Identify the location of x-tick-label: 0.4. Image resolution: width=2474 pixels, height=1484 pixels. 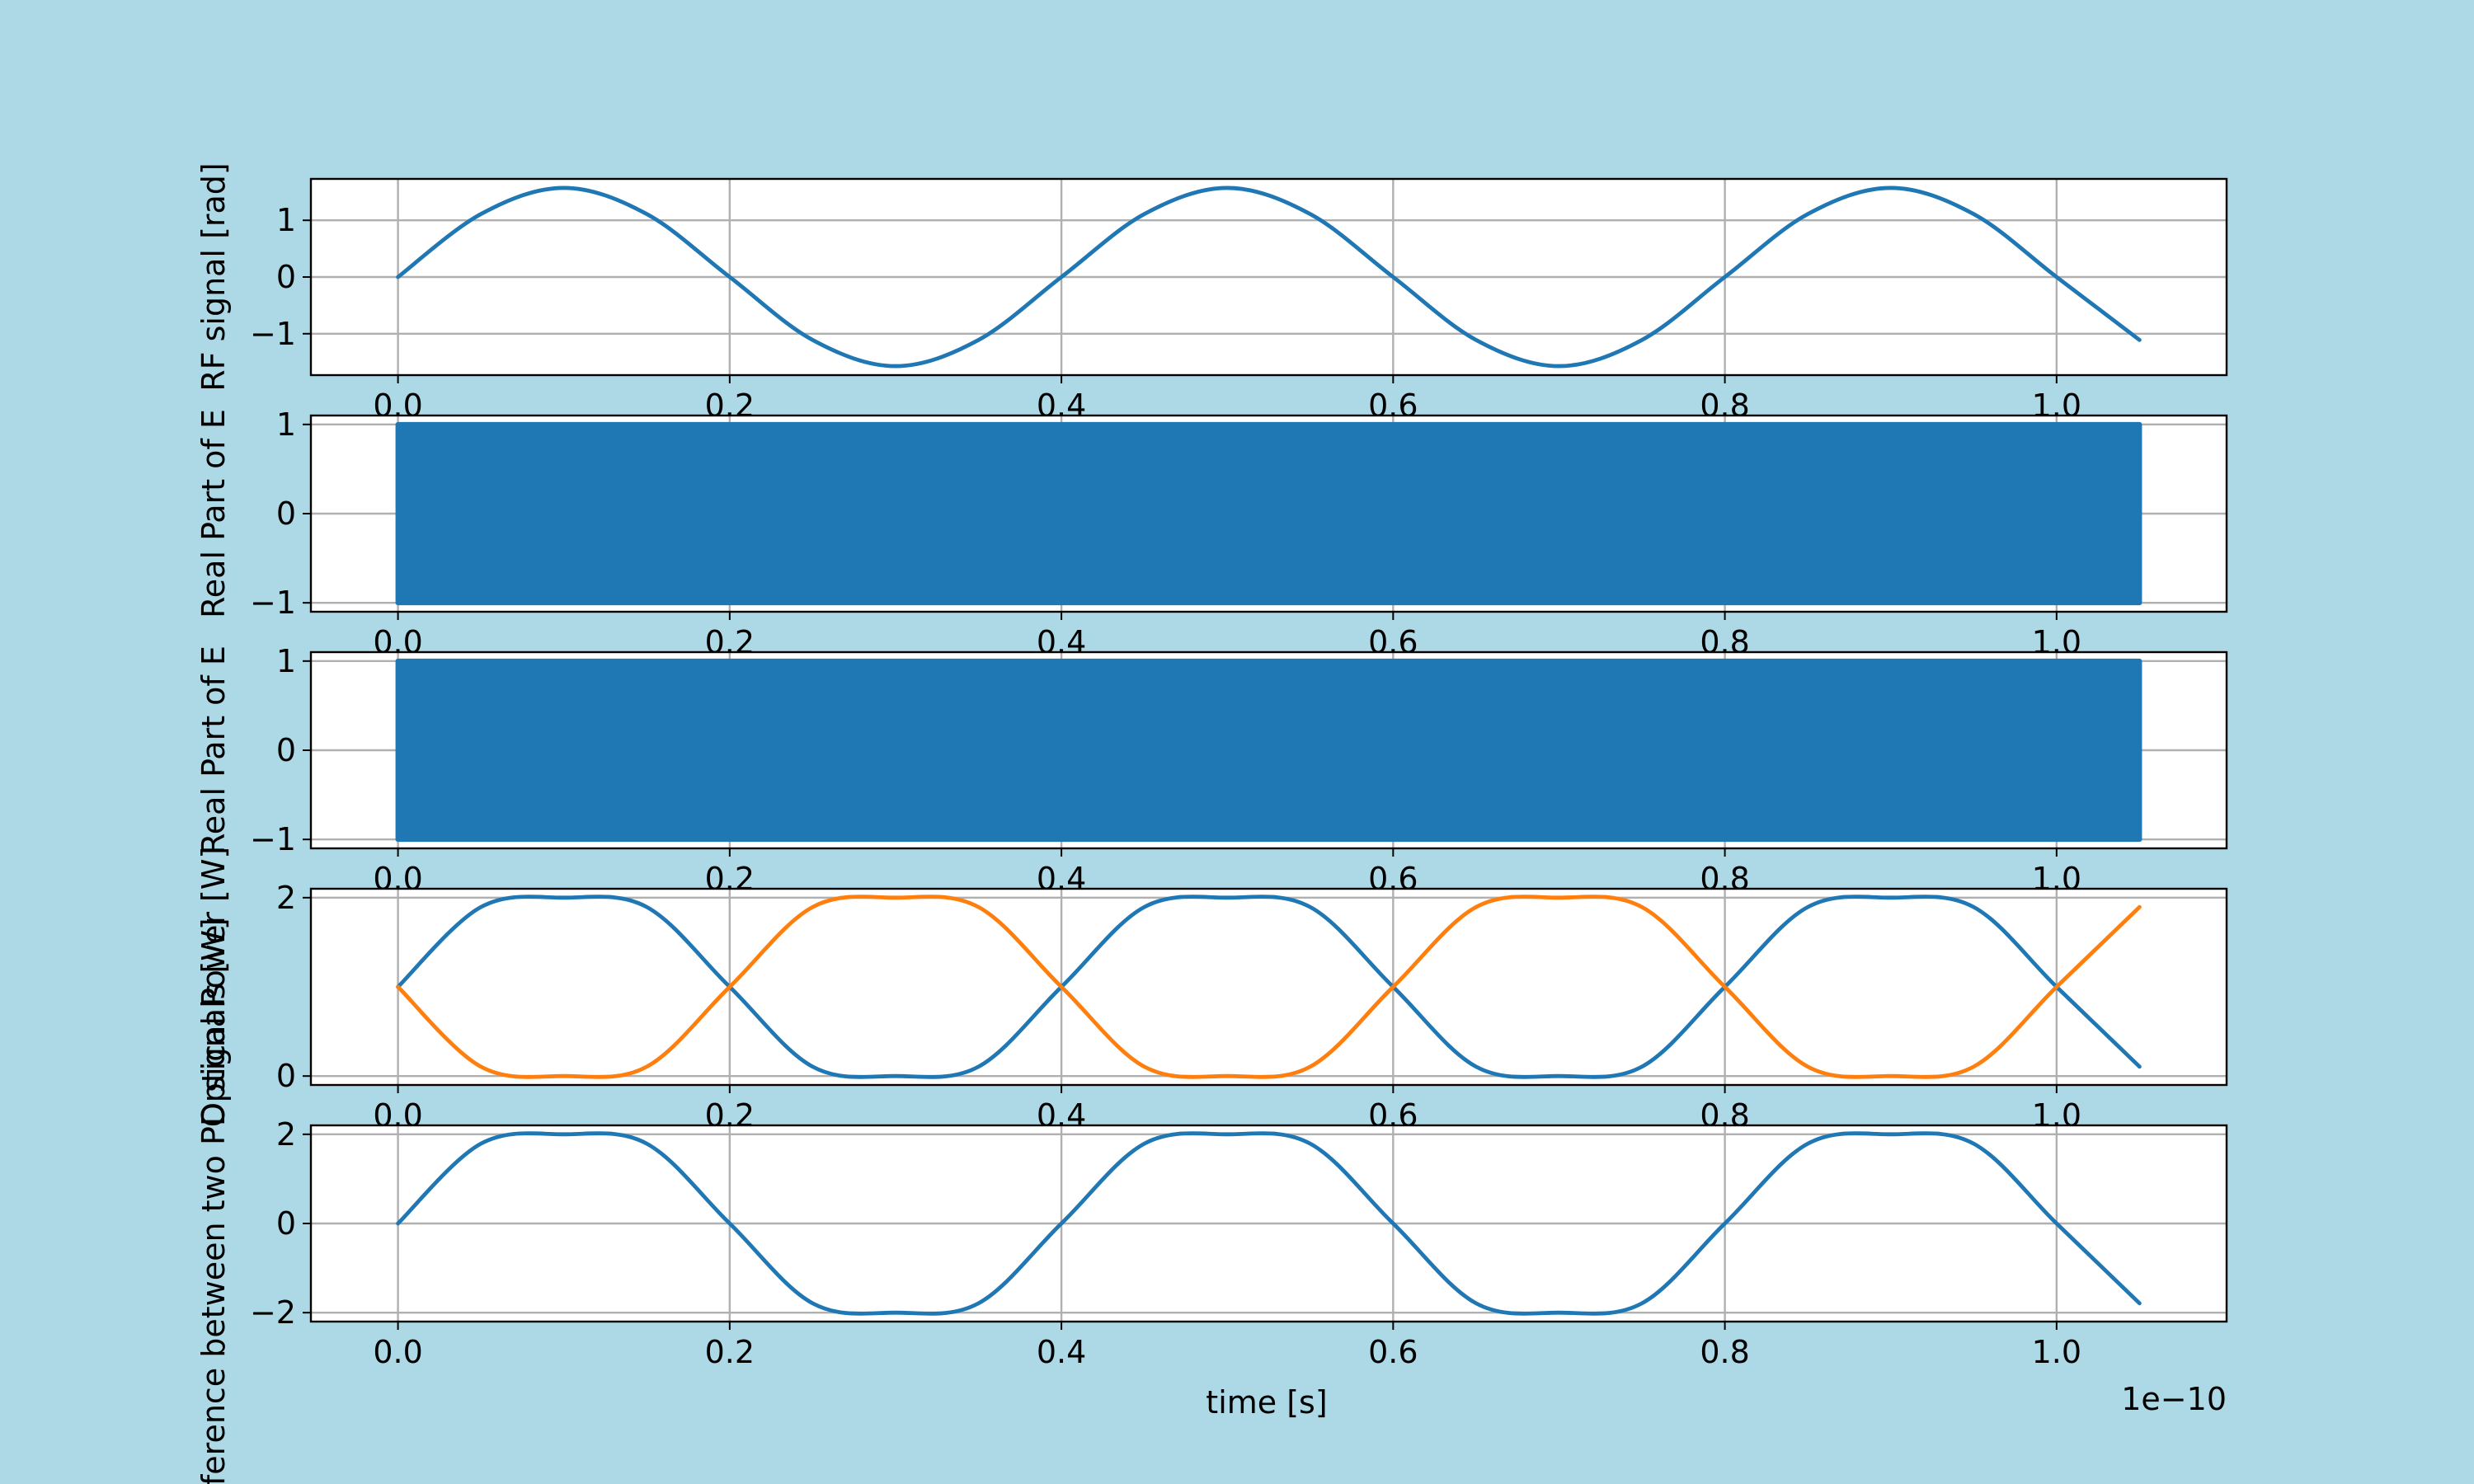
(1061, 1352).